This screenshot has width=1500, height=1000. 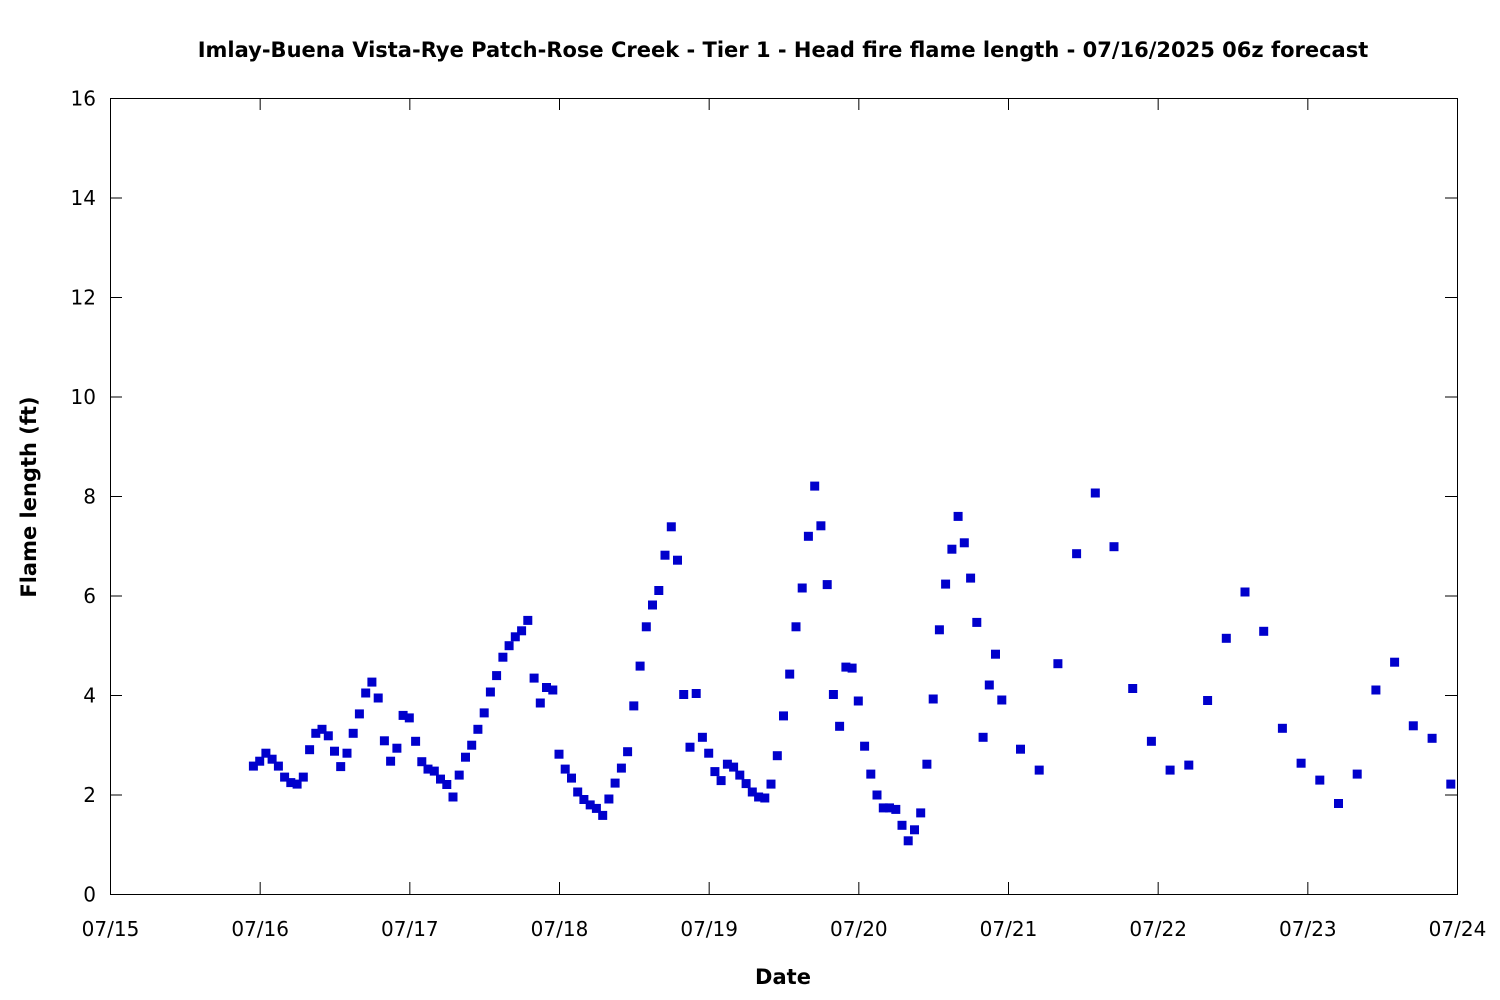 I want to click on x-tick-label: 07/17, so click(x=410, y=929).